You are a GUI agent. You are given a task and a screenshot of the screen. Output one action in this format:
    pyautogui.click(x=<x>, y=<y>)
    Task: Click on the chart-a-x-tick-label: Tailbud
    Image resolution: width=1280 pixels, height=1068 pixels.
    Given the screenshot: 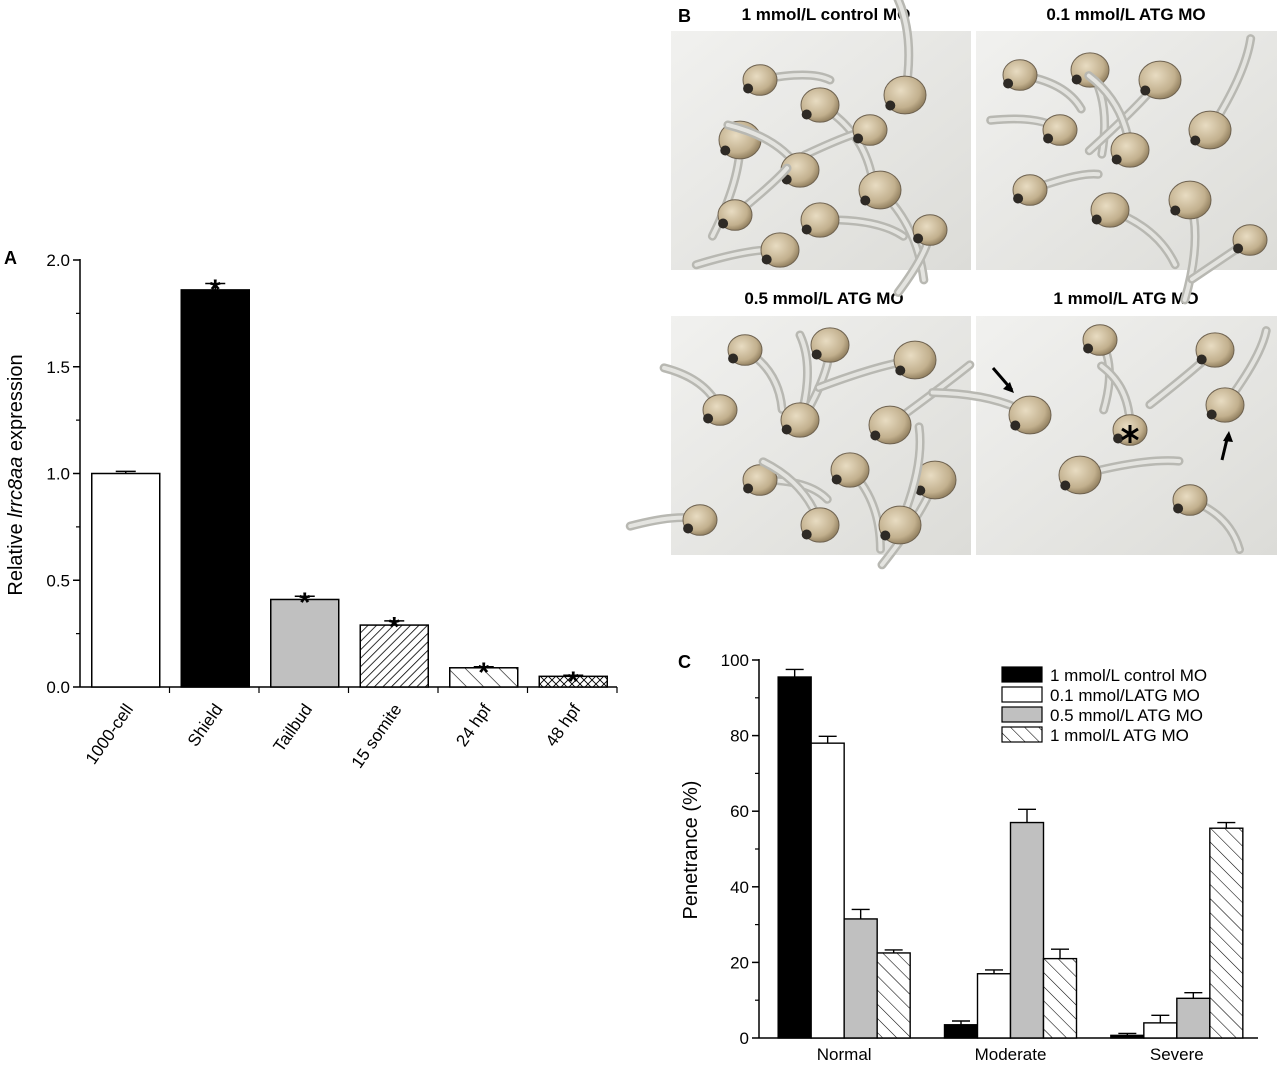 What is the action you would take?
    pyautogui.click(x=293, y=727)
    